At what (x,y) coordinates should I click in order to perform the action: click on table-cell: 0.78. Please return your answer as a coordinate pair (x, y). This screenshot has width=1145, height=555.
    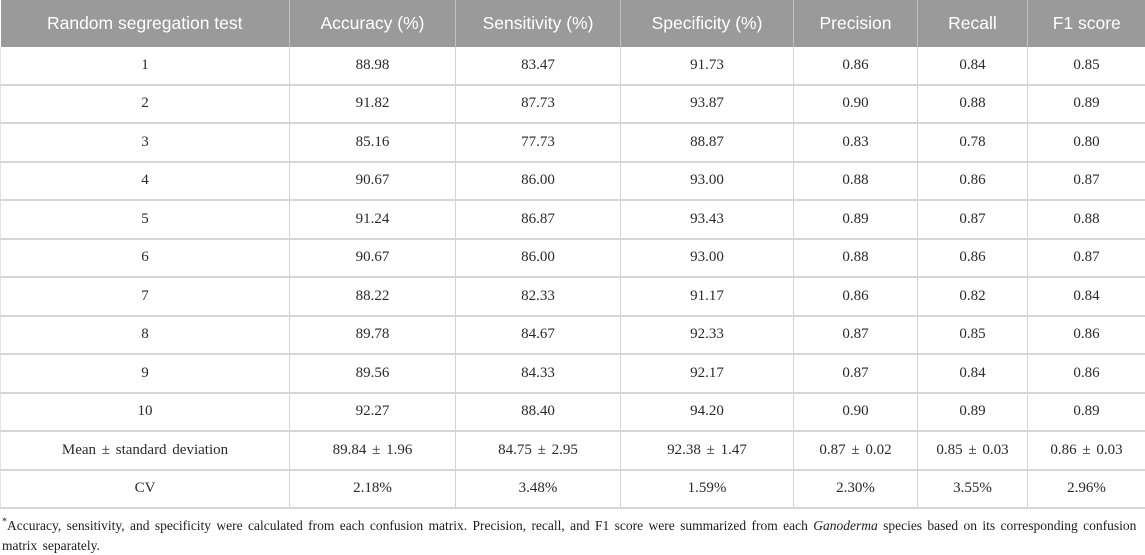
    Looking at the image, I should click on (972, 142).